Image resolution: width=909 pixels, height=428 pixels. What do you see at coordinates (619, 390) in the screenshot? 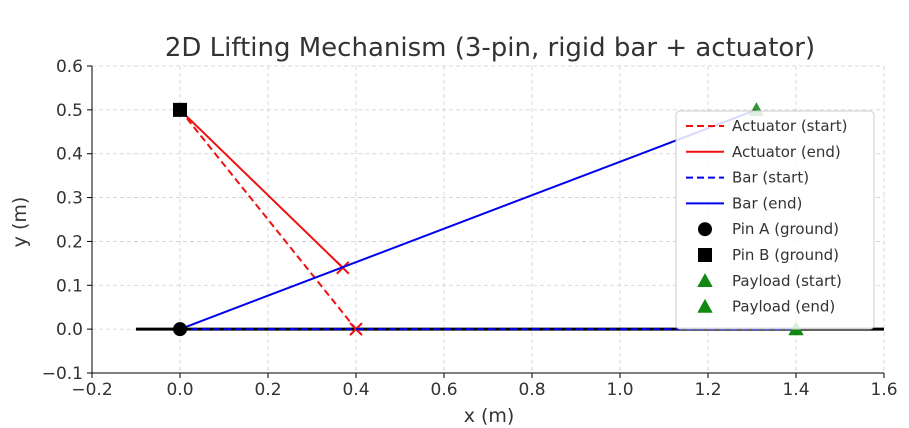
I see `x-tick-label-6: 1.0` at bounding box center [619, 390].